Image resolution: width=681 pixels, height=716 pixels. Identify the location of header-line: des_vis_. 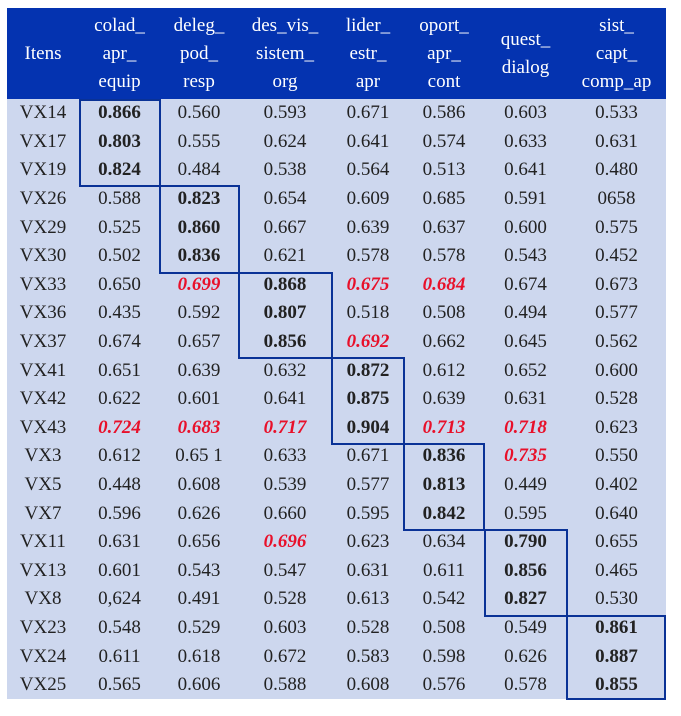
(285, 25).